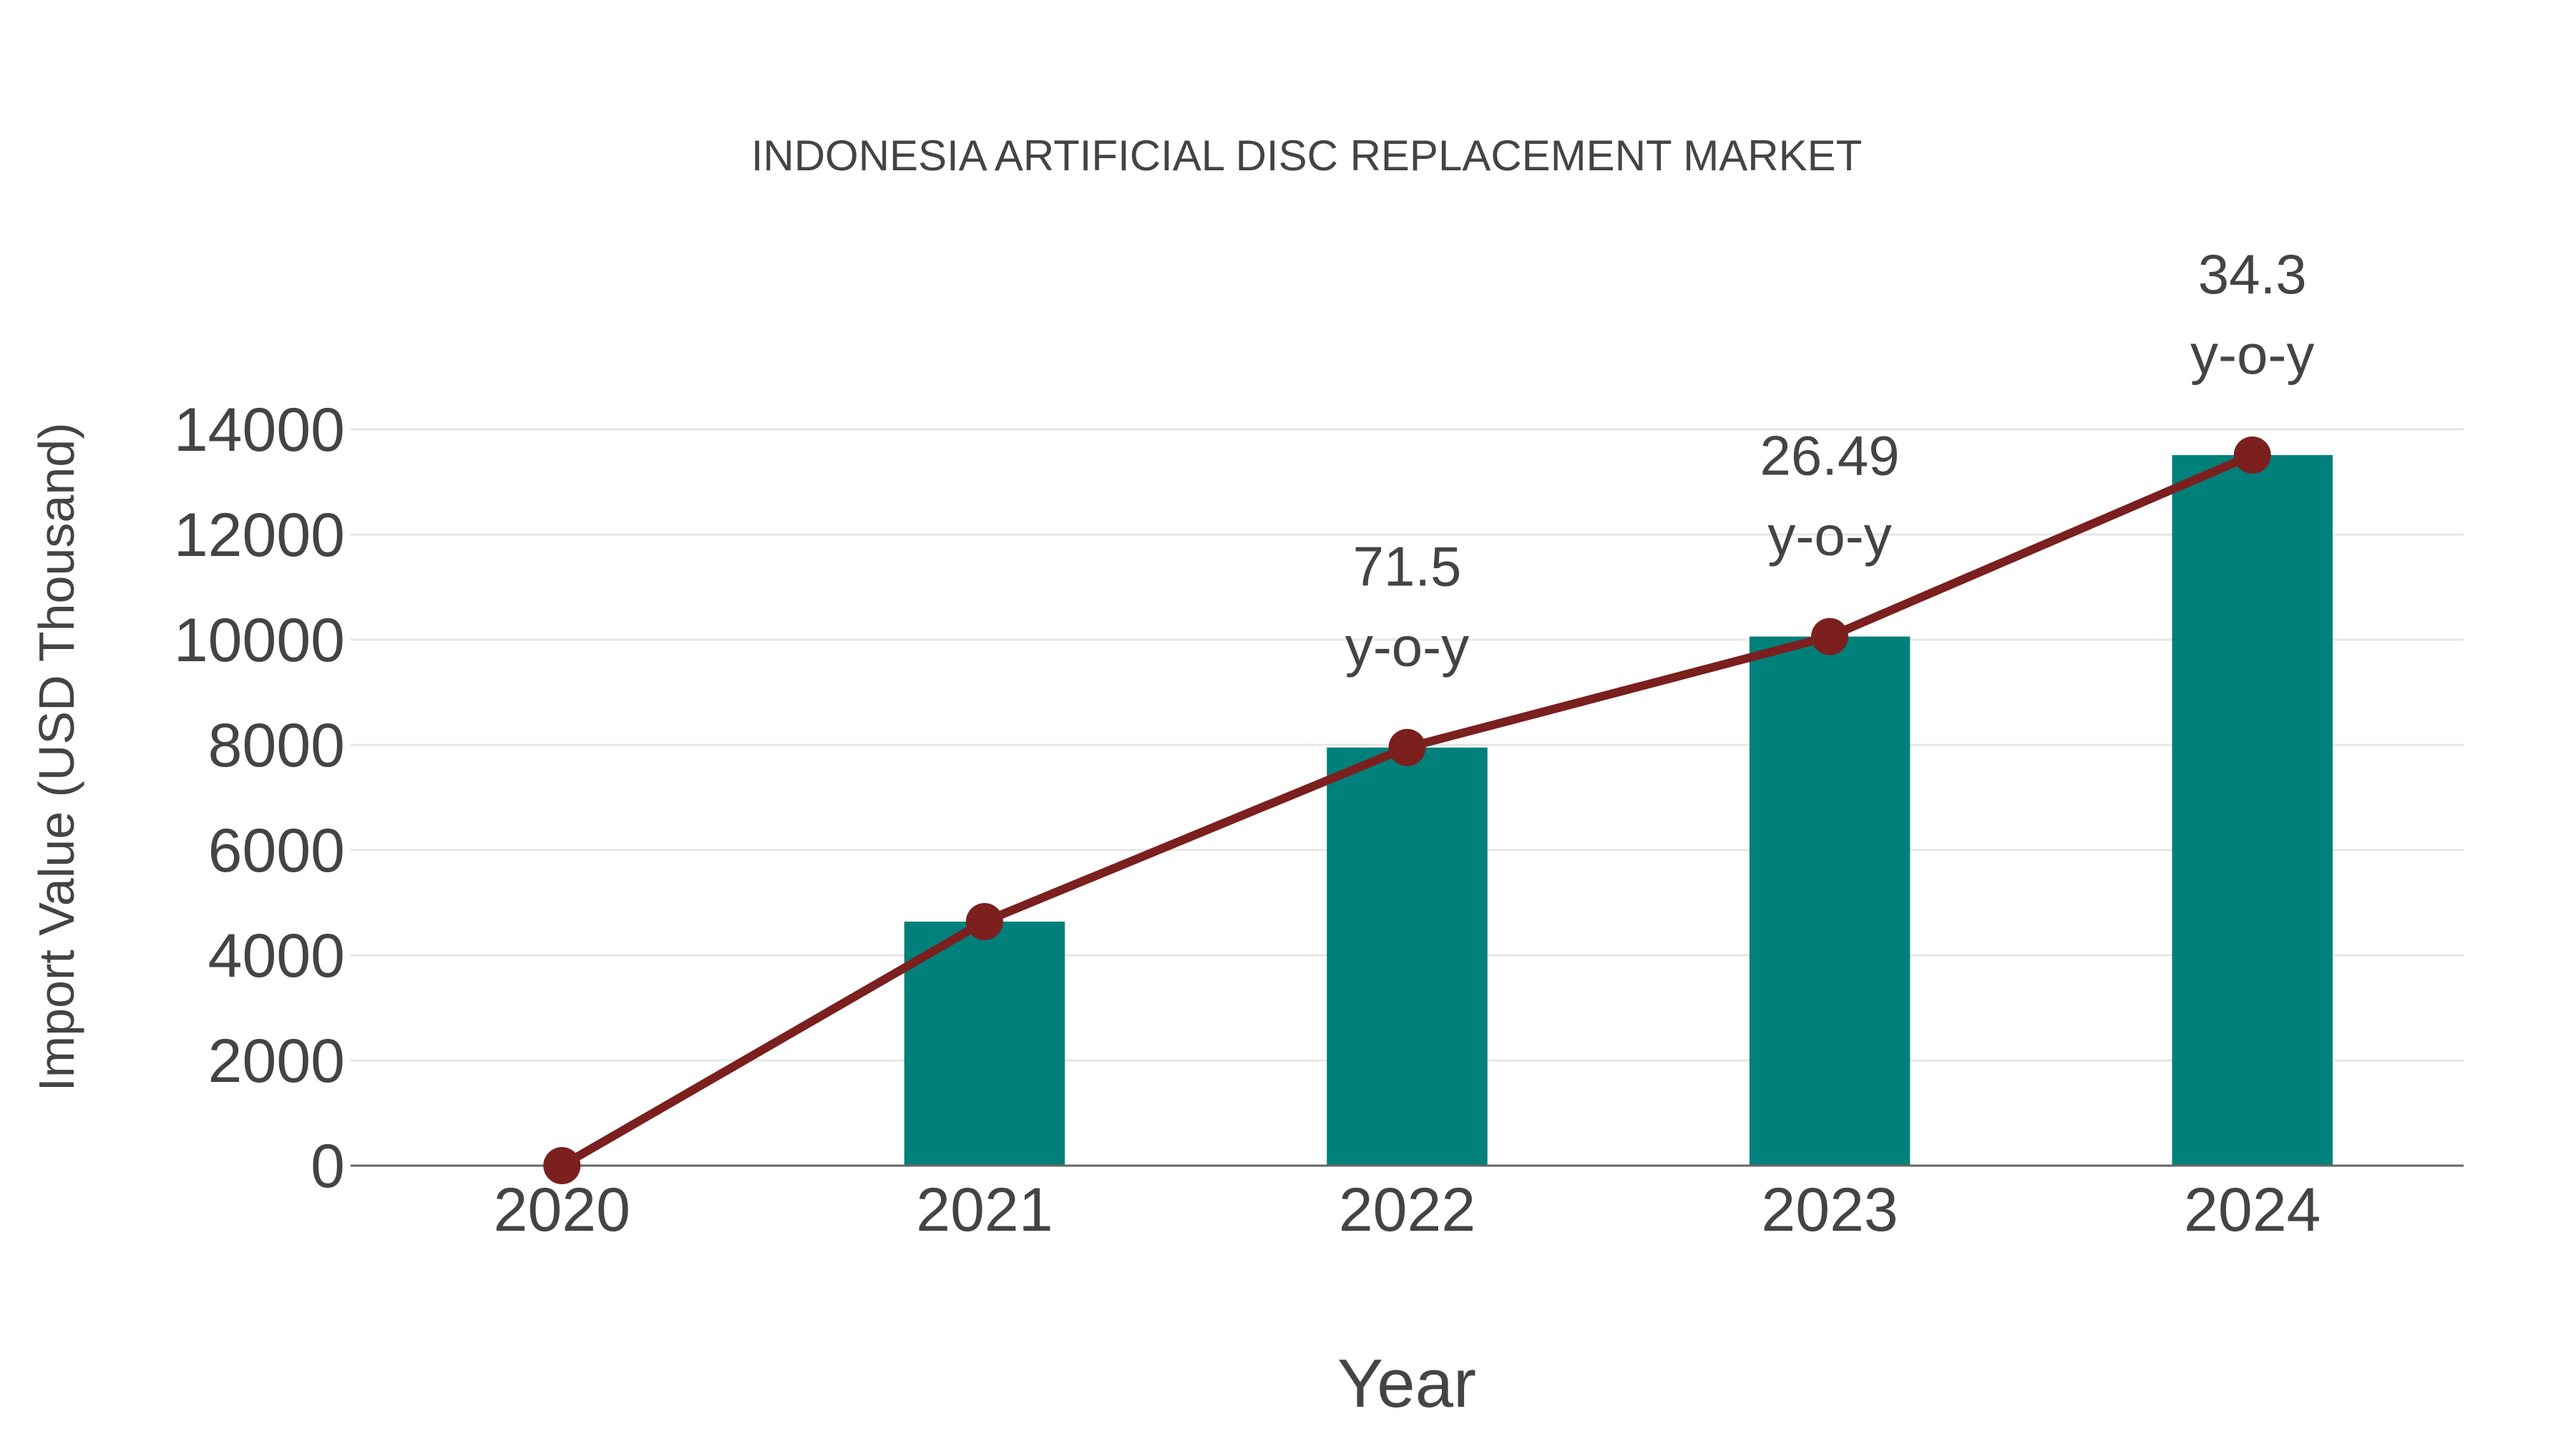 The image size is (2576, 1449). What do you see at coordinates (562, 1210) in the screenshot?
I see `x-tick-label: 2020` at bounding box center [562, 1210].